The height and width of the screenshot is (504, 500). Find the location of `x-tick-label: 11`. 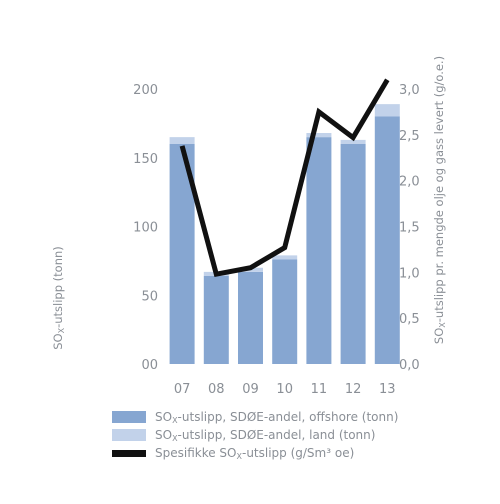

x-tick-label: 11 is located at coordinates (319, 389).